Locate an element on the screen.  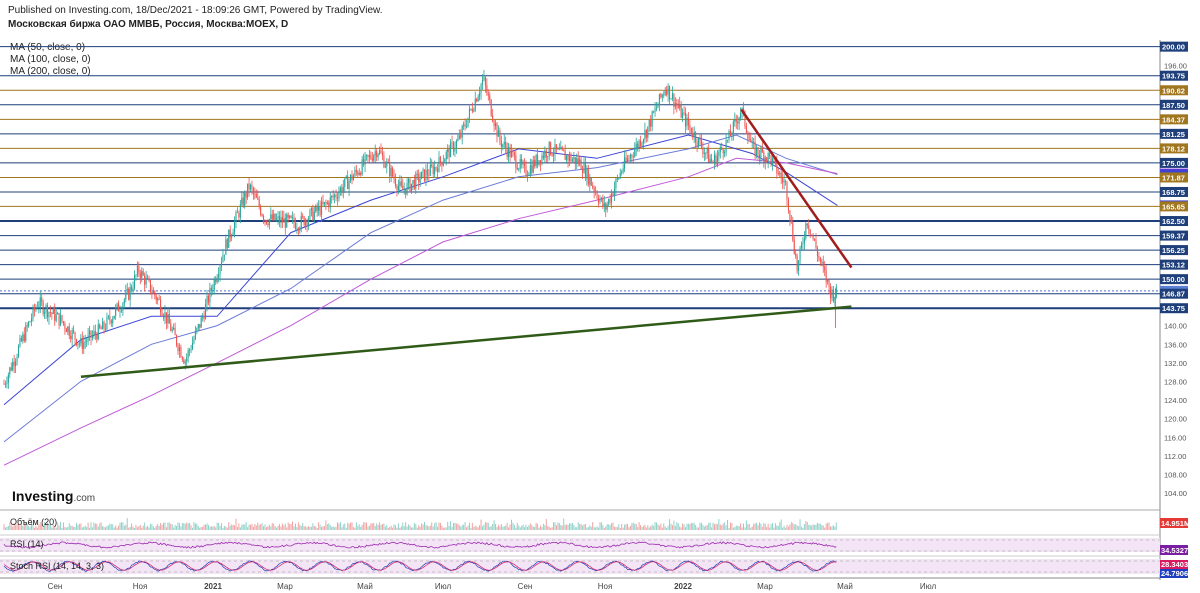
trendline-resistance is located at coordinates (796, 188).